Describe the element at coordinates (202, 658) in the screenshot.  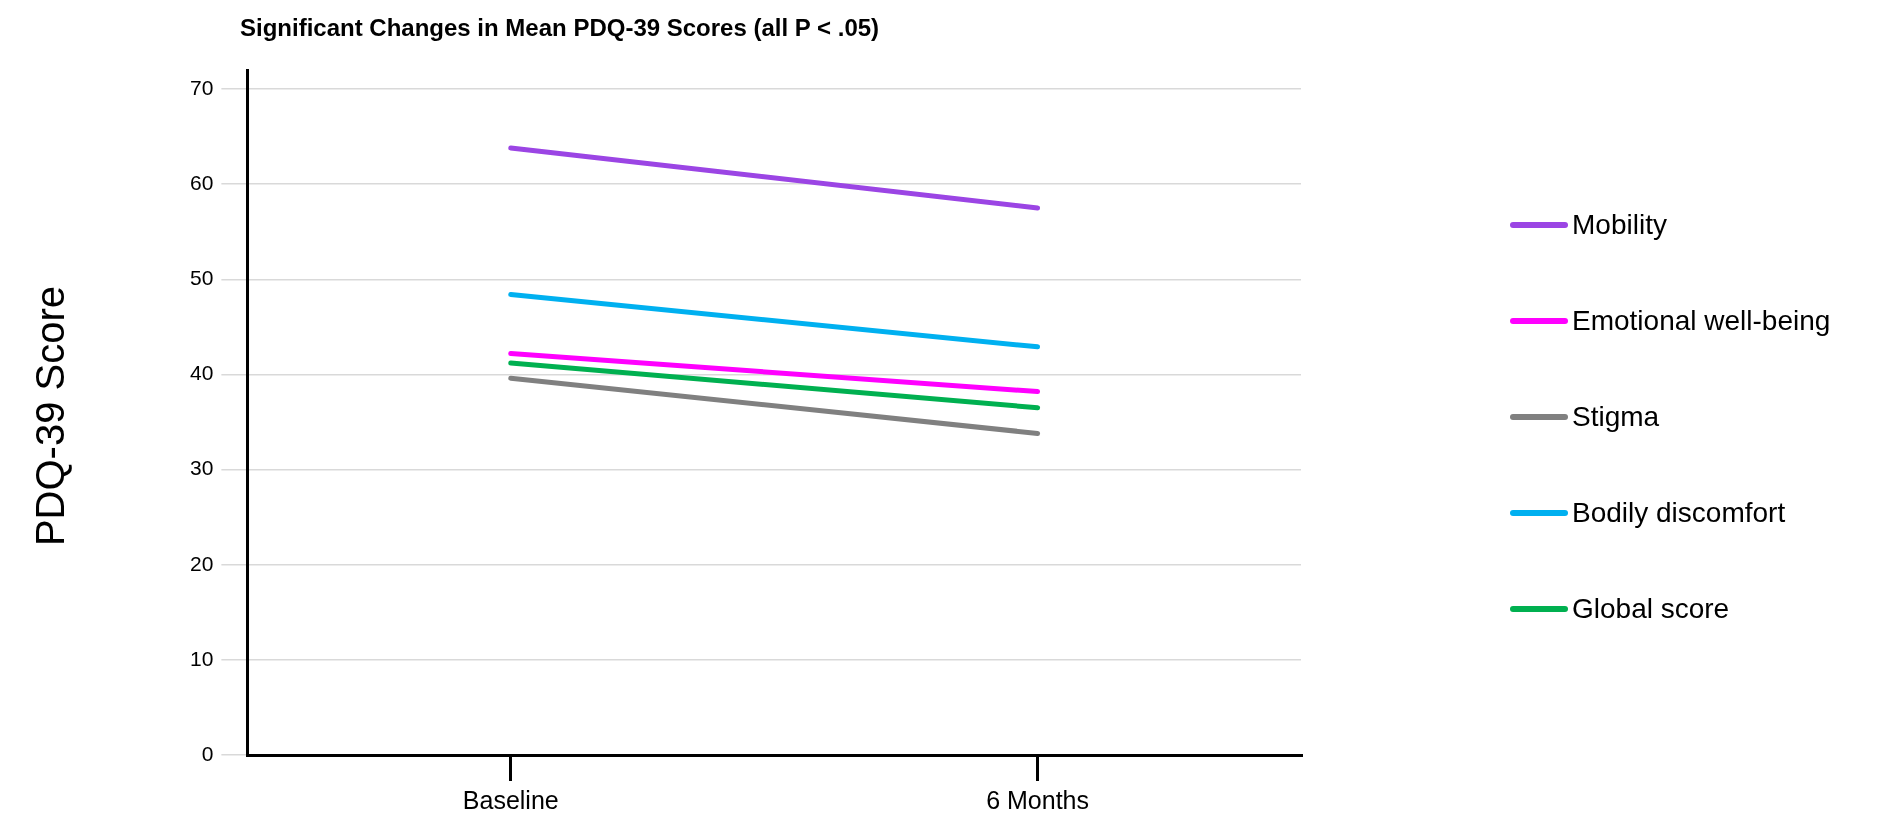
I see `y-tick-label: 10` at that location.